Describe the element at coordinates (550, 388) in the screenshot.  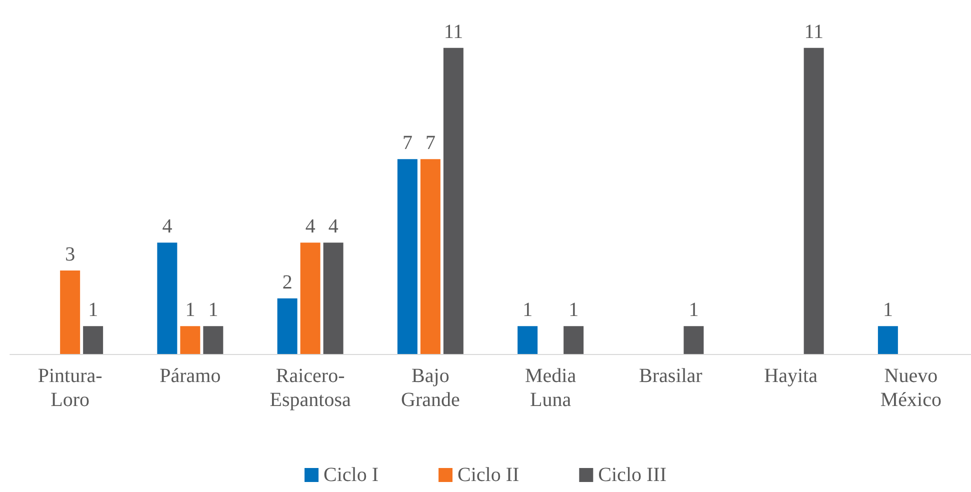
I see `x-tick-label: Media Luna` at that location.